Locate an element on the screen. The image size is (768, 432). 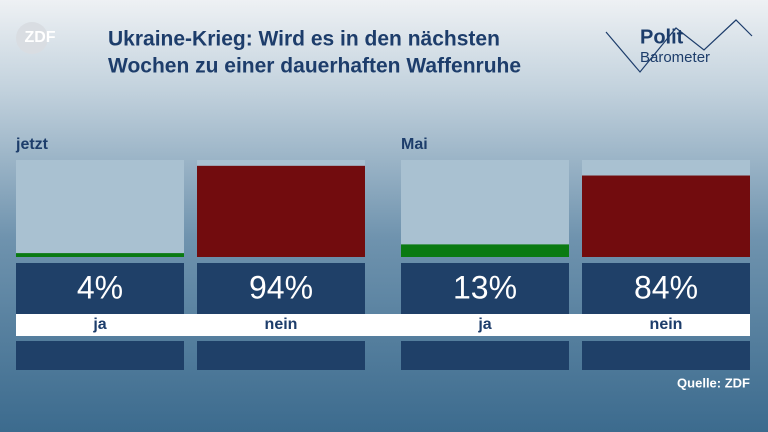
value-label: 4% is located at coordinates (100, 287).